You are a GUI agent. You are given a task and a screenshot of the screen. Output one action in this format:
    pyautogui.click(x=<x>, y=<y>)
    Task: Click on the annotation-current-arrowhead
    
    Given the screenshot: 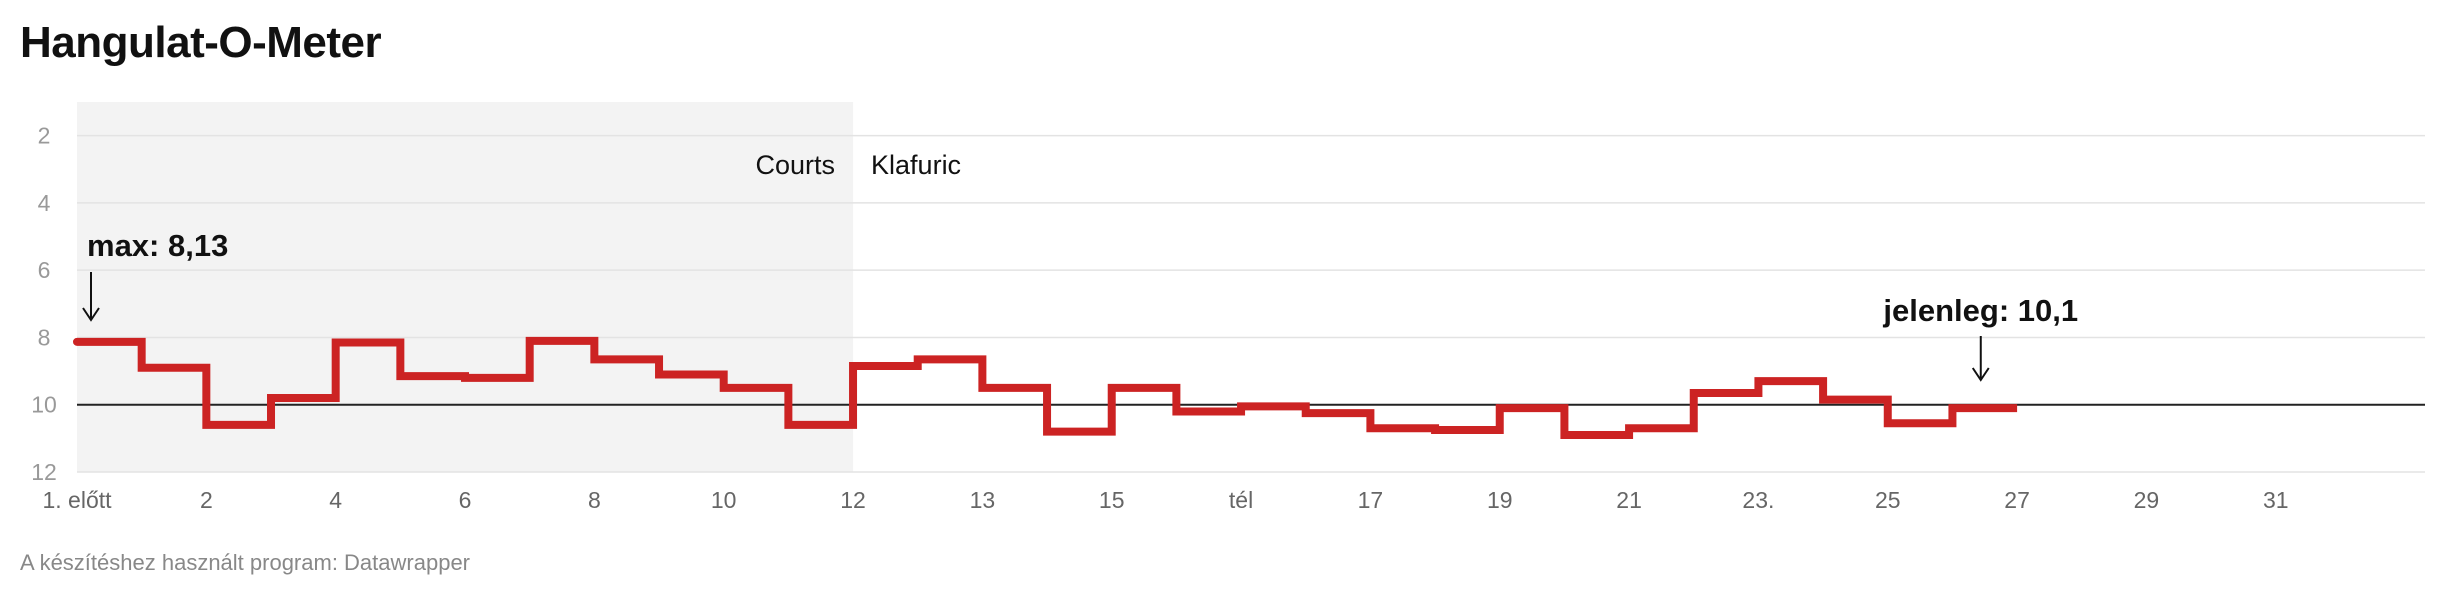 What is the action you would take?
    pyautogui.click(x=1980, y=374)
    